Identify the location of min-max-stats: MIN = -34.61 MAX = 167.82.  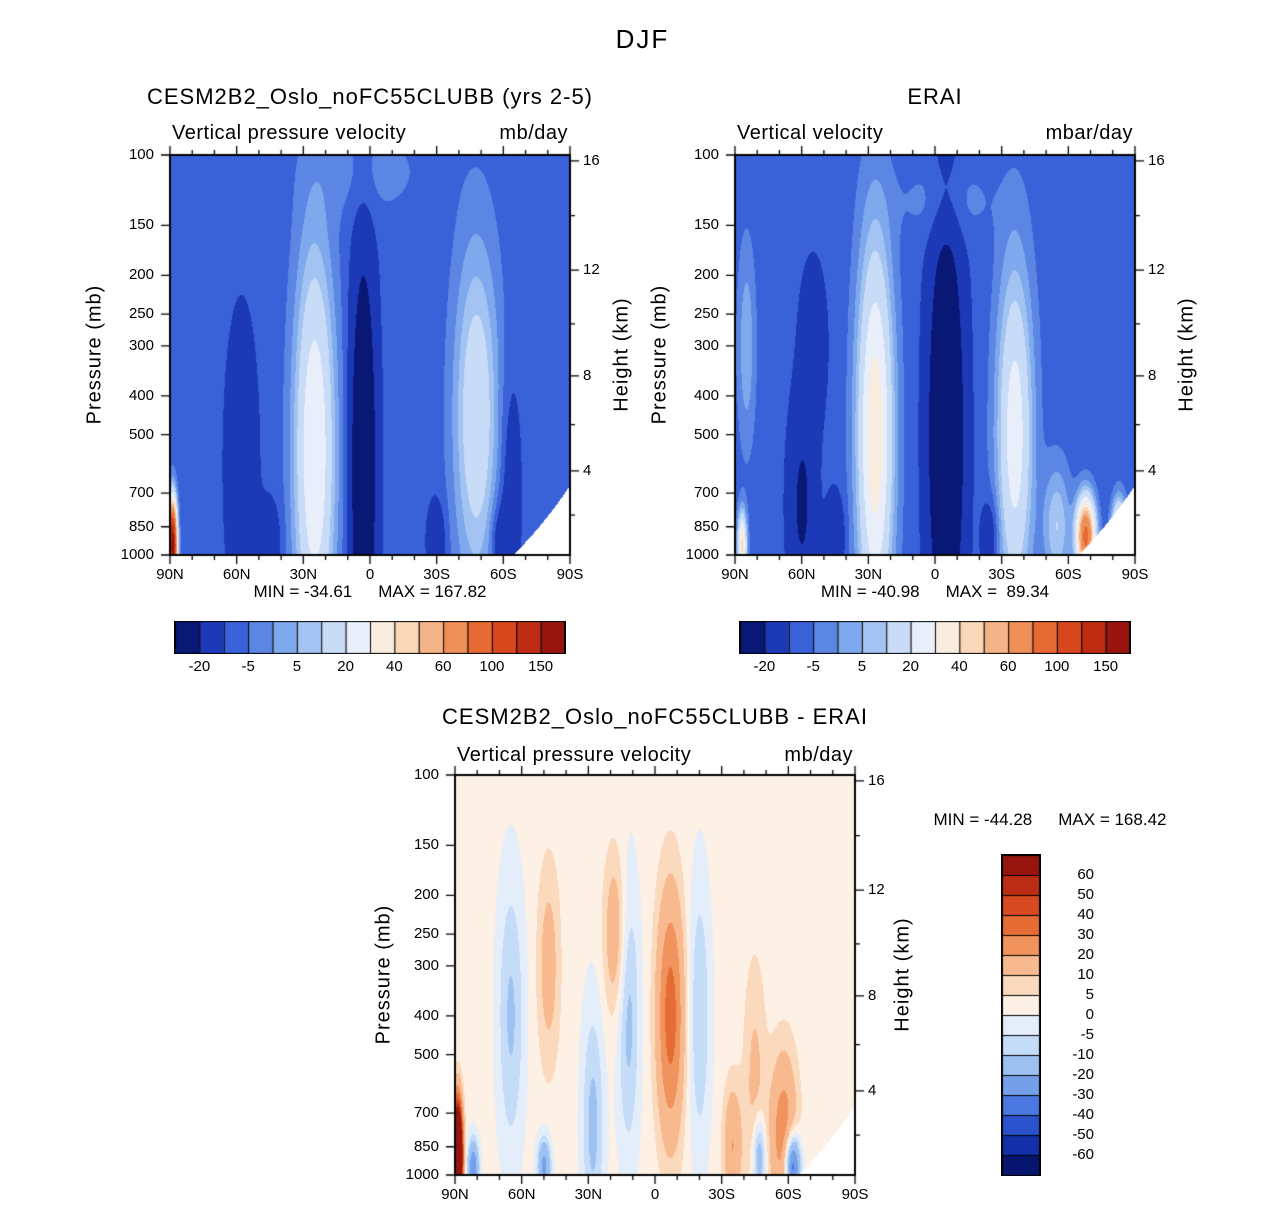
(370, 592).